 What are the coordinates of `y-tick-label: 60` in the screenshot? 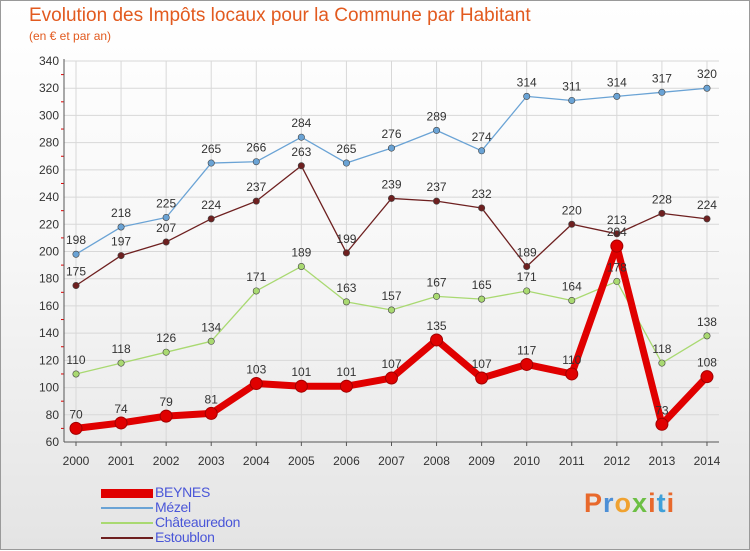 It's located at (53, 442).